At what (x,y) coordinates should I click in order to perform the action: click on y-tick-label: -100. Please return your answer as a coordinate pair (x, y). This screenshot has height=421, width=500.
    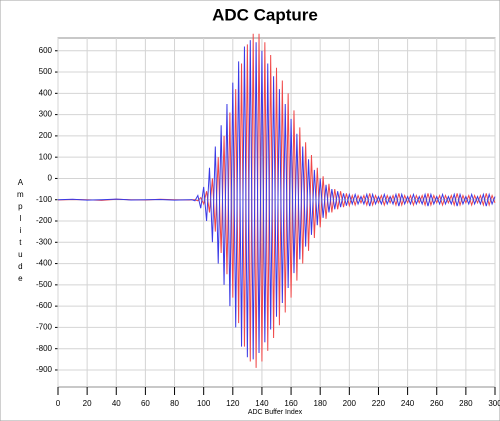
    Looking at the image, I should click on (44, 199).